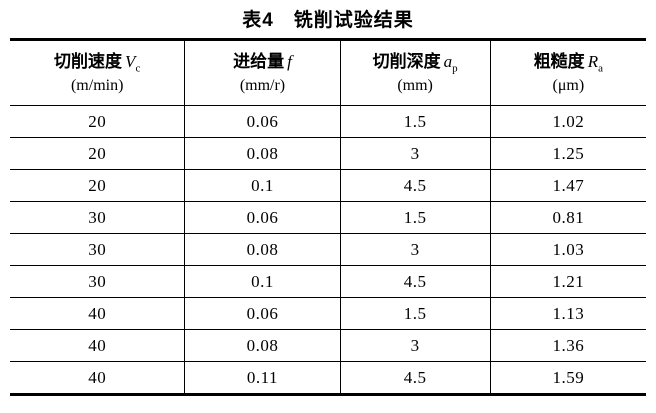 The image size is (656, 413). Describe the element at coordinates (450, 63) in the screenshot. I see `header-symbol: ap` at that location.